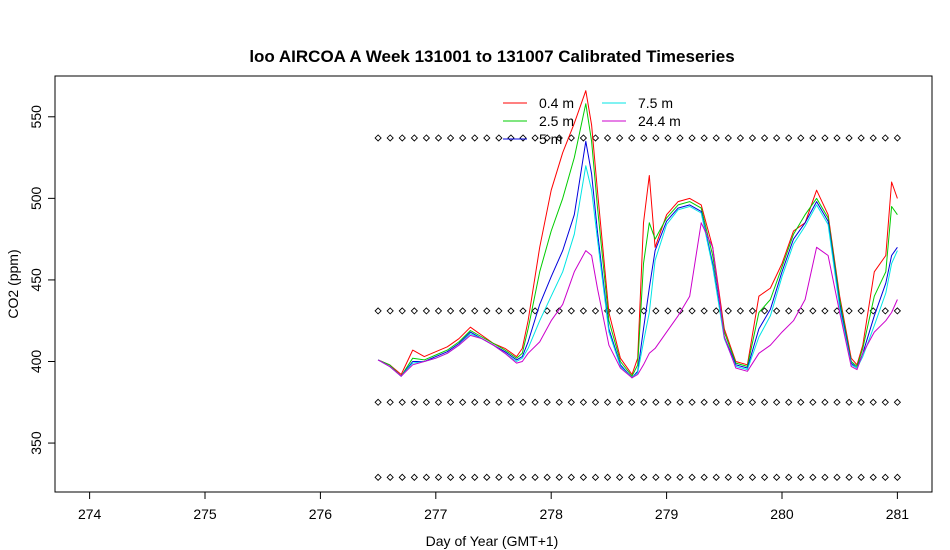  Describe the element at coordinates (782, 514) in the screenshot. I see `x-tick-label: 280` at that location.